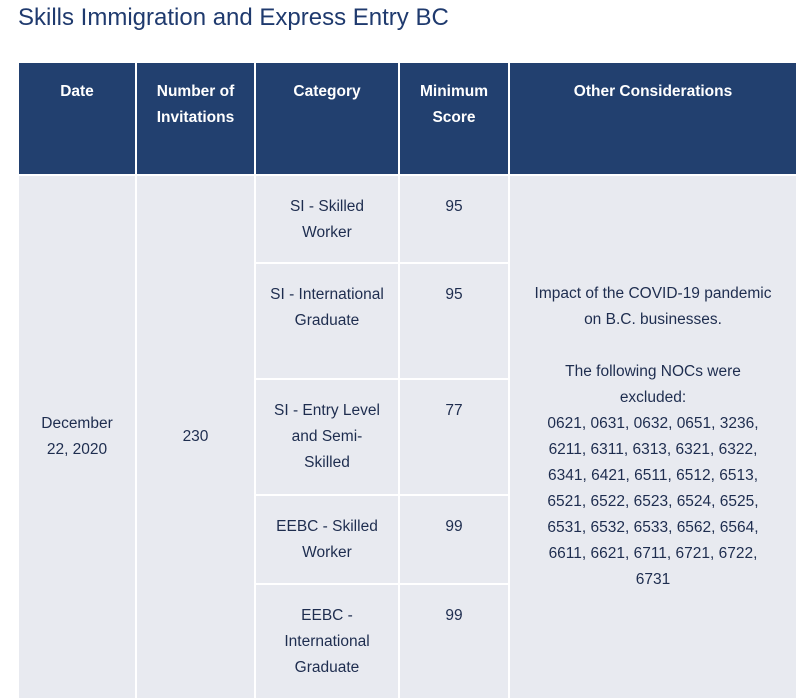  I want to click on date-cell: December 22, 2020, so click(77, 437).